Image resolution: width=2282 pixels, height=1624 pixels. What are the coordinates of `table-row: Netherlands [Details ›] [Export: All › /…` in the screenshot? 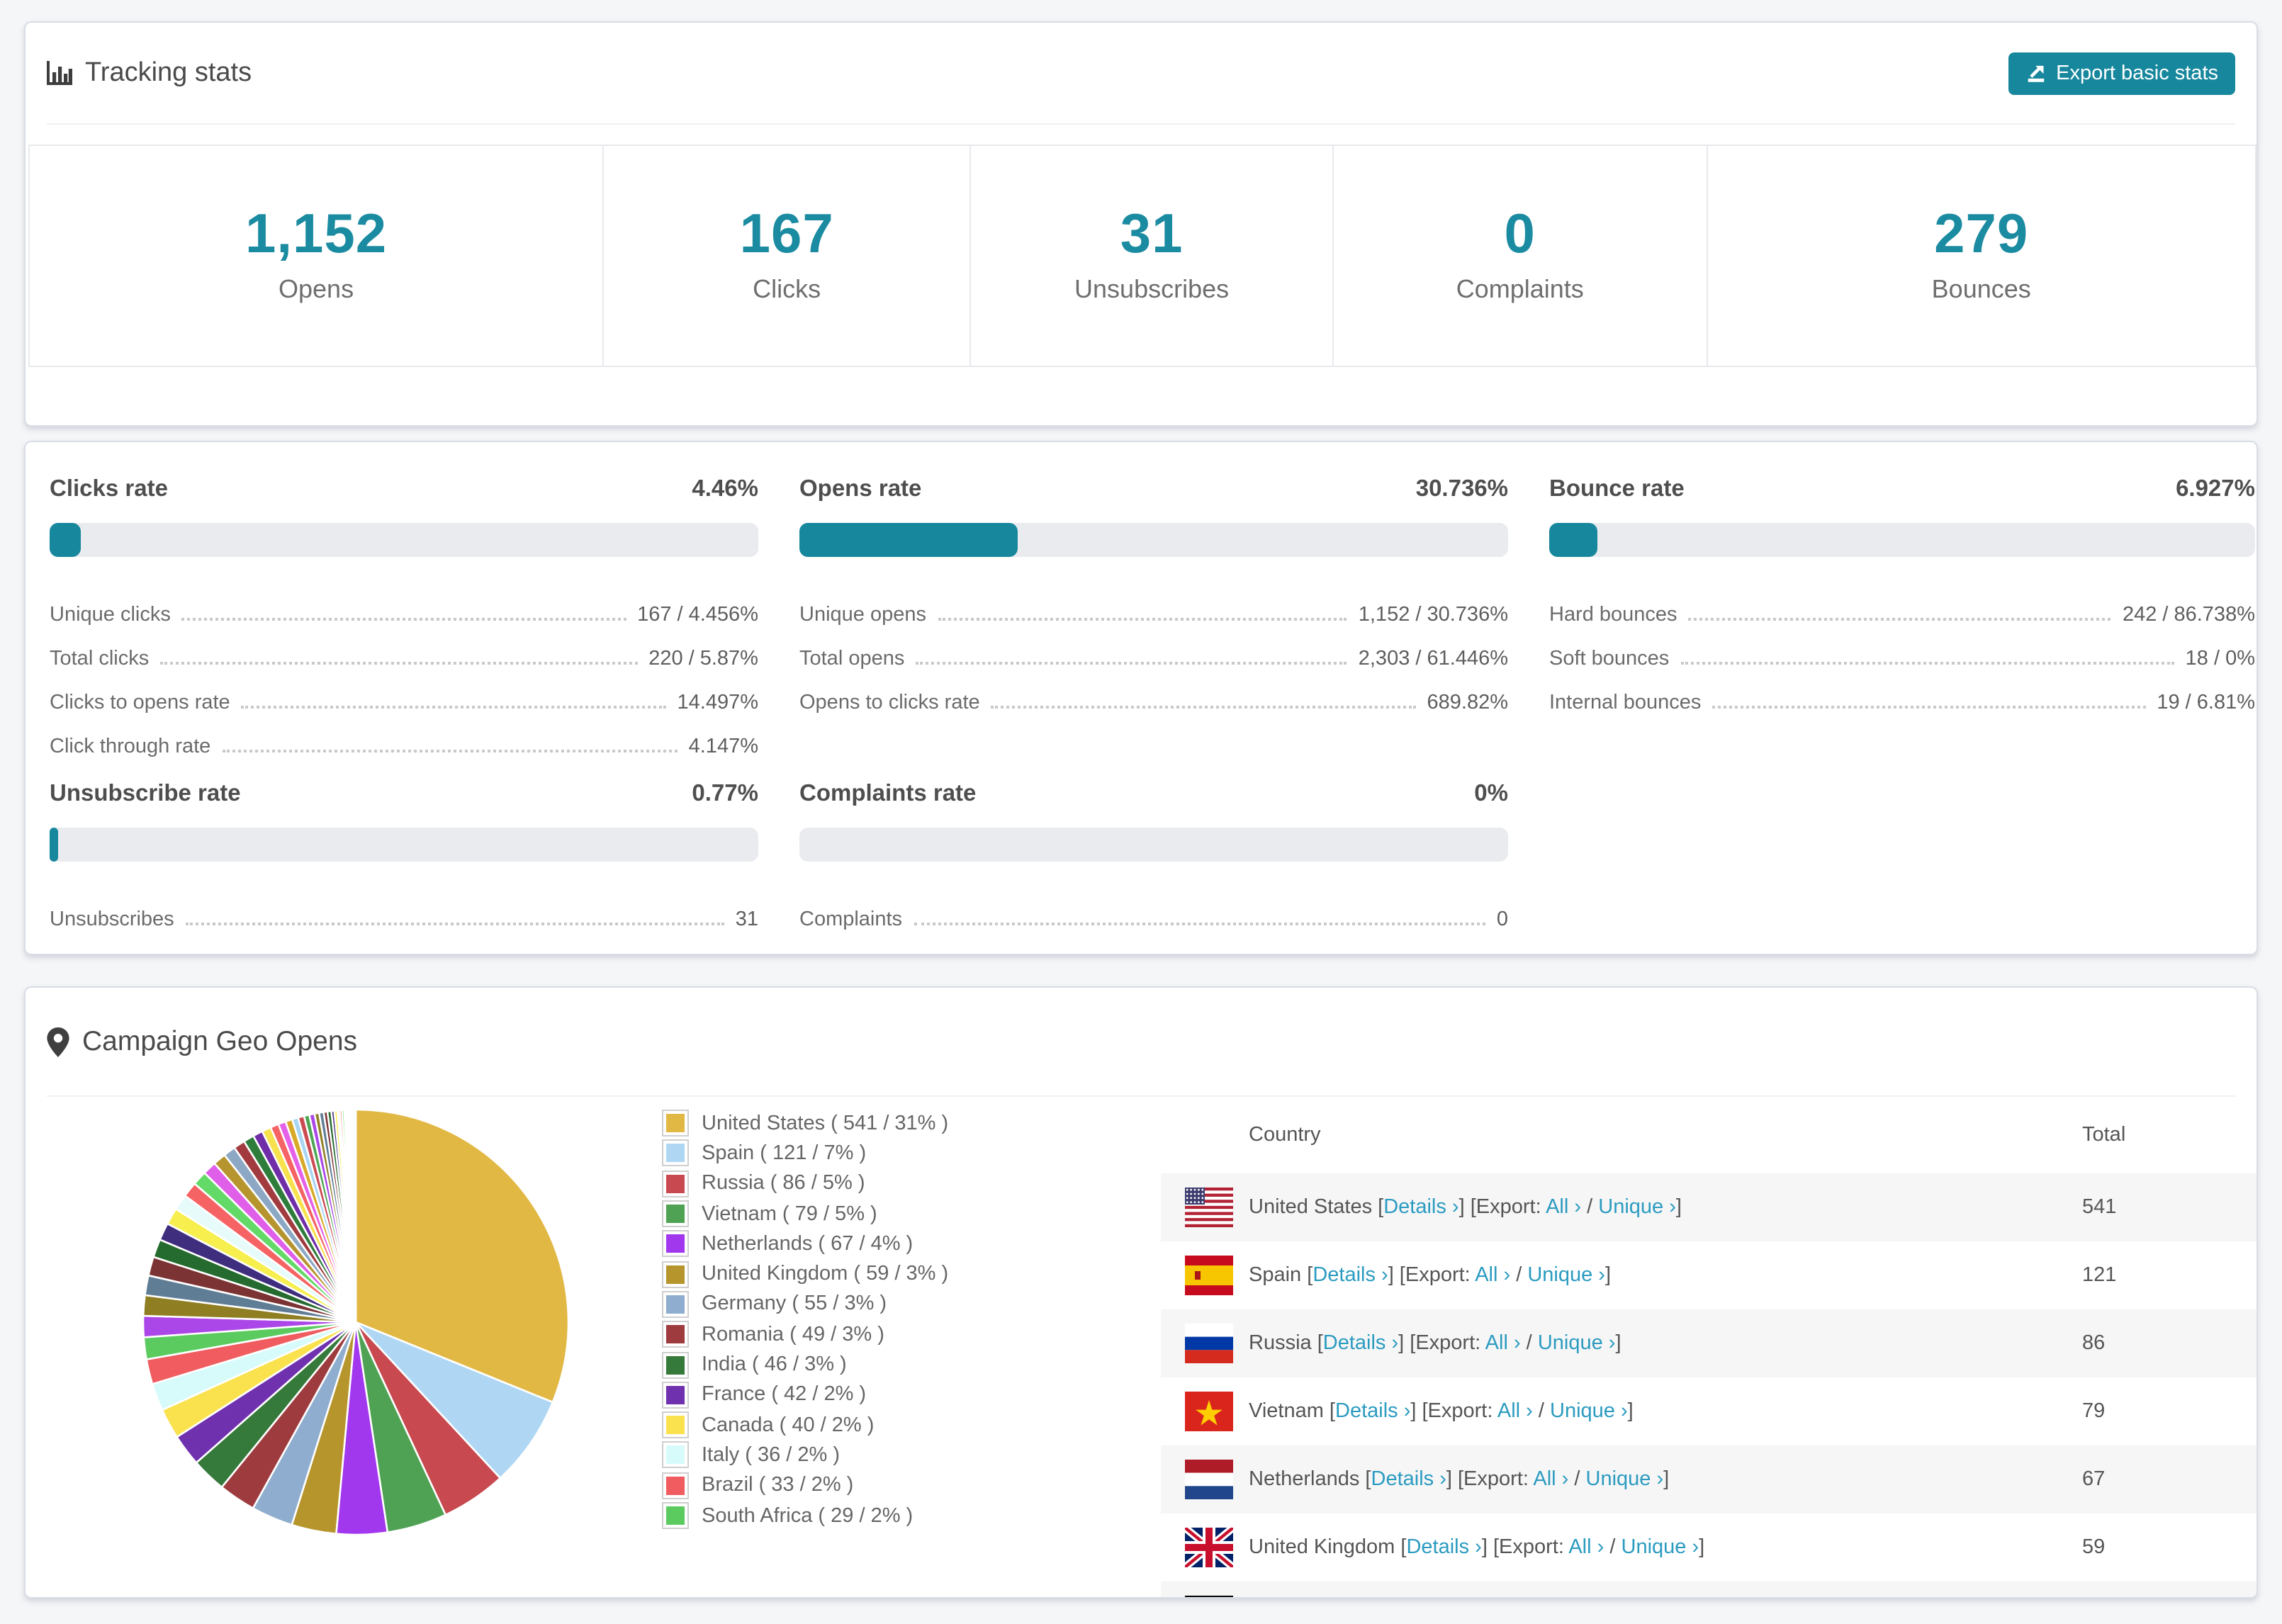 It's located at (1708, 1479).